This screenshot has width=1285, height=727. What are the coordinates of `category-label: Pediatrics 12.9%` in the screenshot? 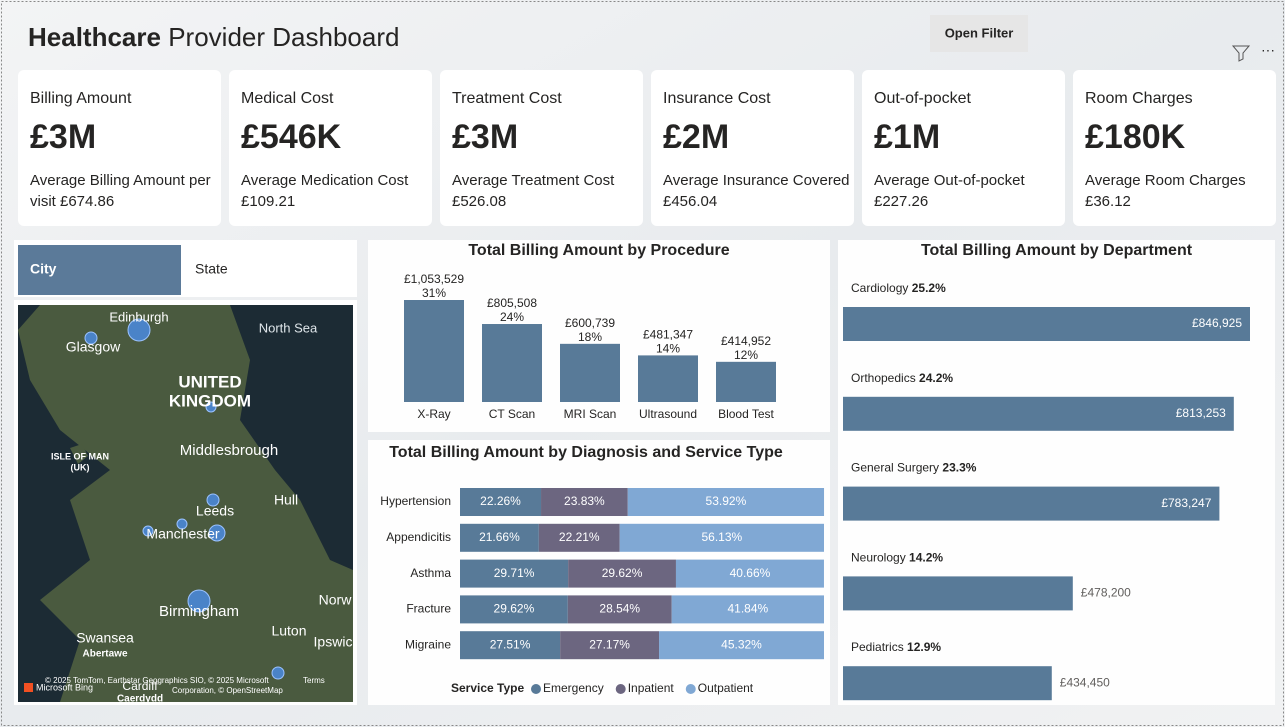 It's located at (896, 647).